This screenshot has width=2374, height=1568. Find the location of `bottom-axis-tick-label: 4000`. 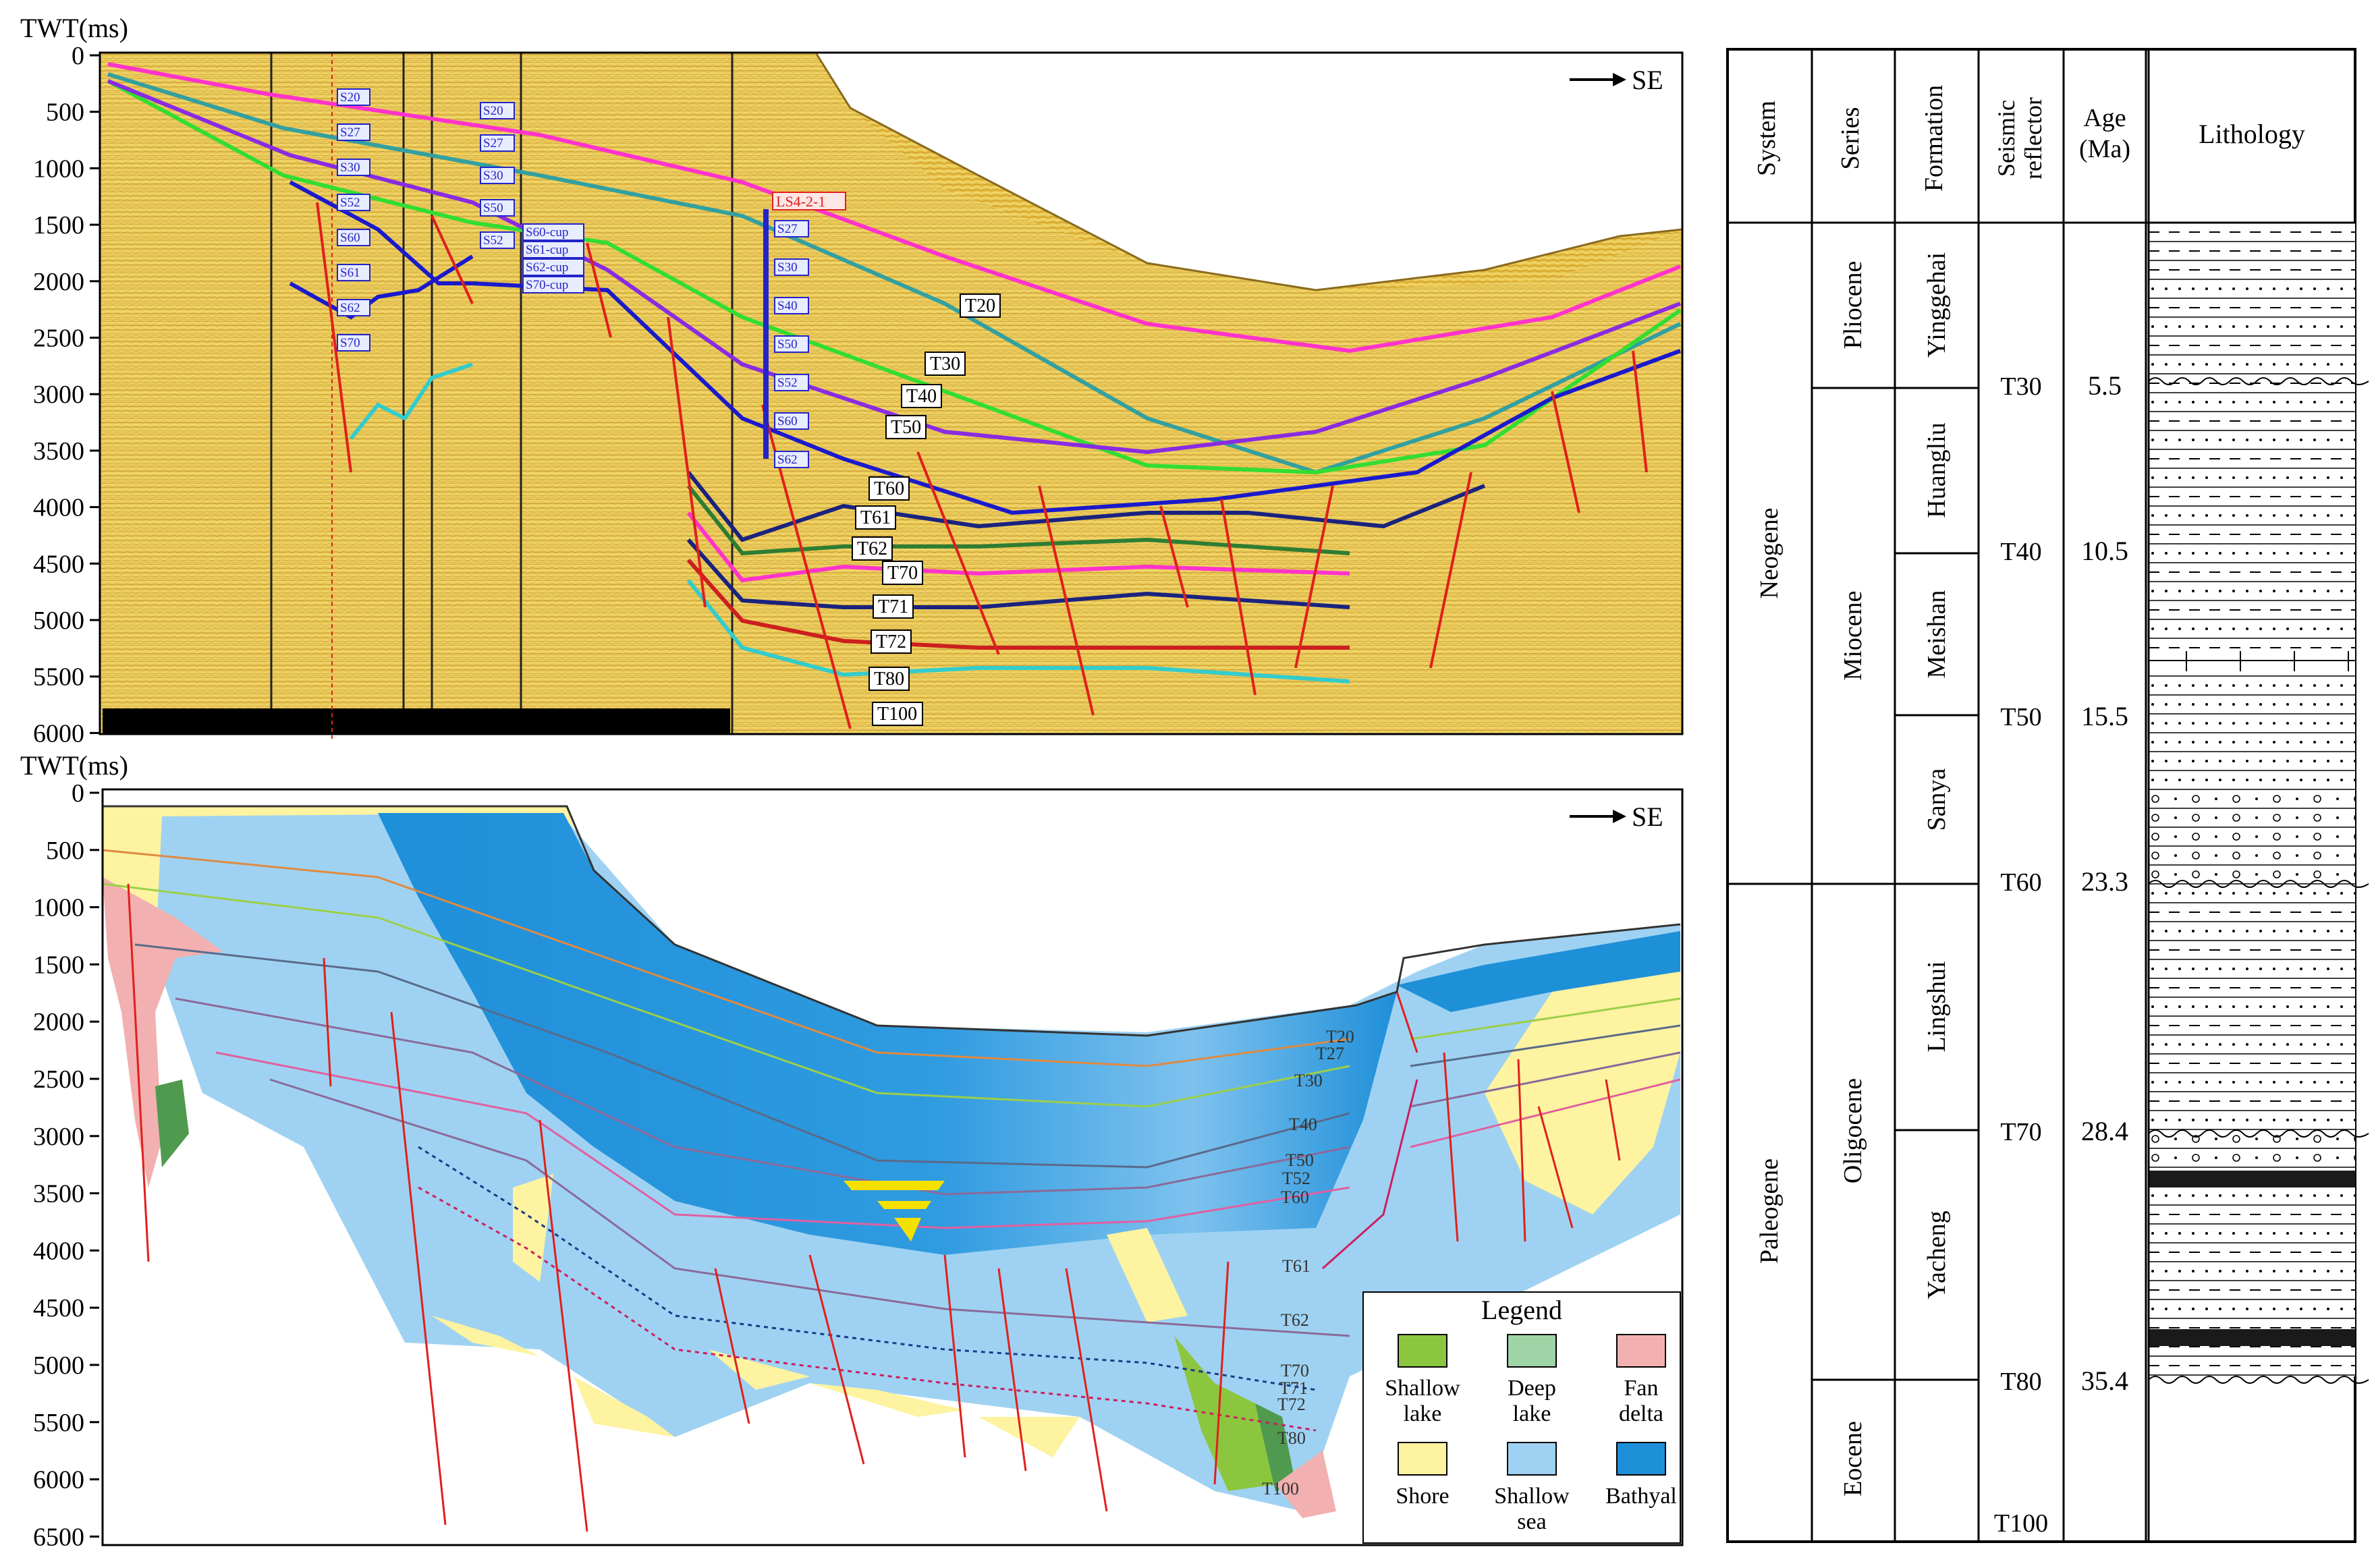

bottom-axis-tick-label: 4000 is located at coordinates (58, 1251).